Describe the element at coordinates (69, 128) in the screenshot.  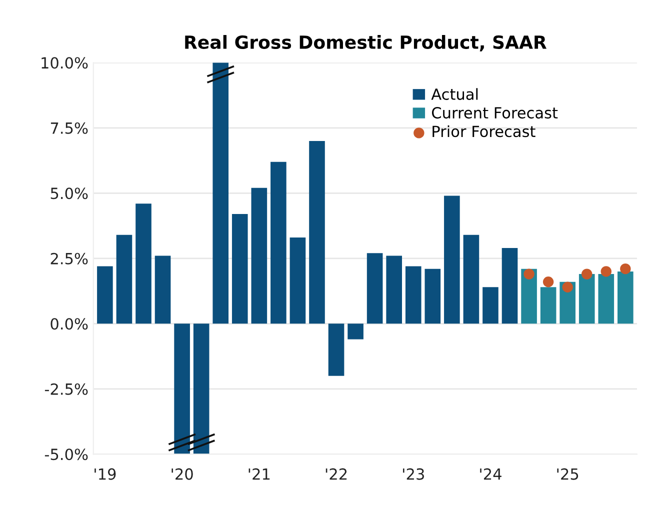
I see `y-tick-label: 7.5%` at that location.